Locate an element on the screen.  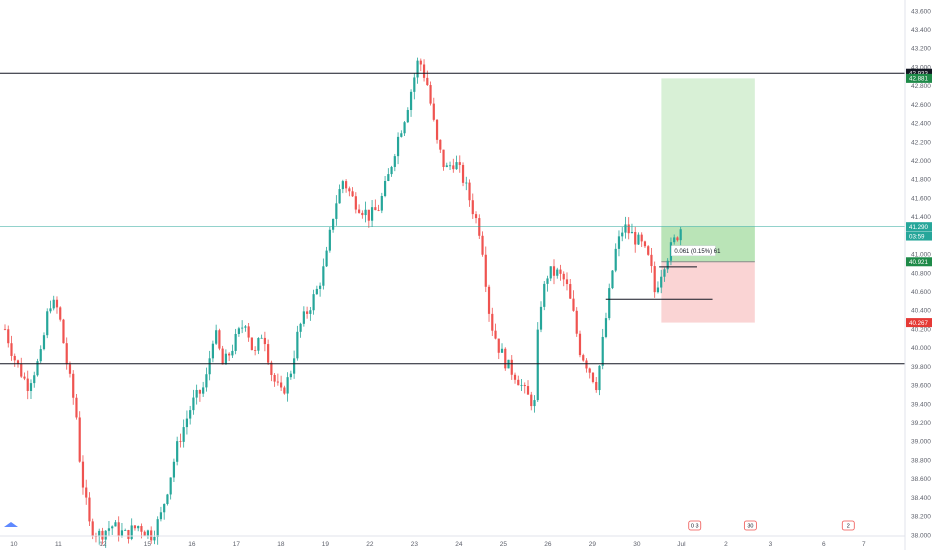
price-tick-label: 39.200 is located at coordinates (921, 423).